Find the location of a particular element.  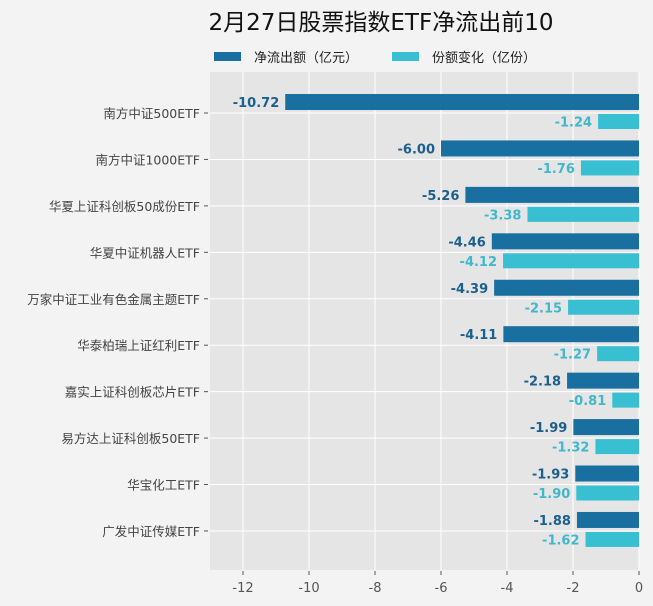

data-label: -1.24 is located at coordinates (573, 123).